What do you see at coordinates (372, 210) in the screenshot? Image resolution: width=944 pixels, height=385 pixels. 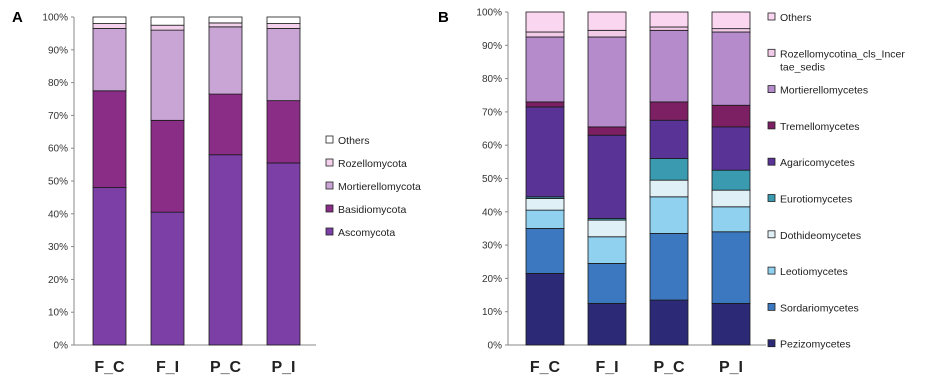 I see `legend-label-basidiomycota: Basidiomycota` at bounding box center [372, 210].